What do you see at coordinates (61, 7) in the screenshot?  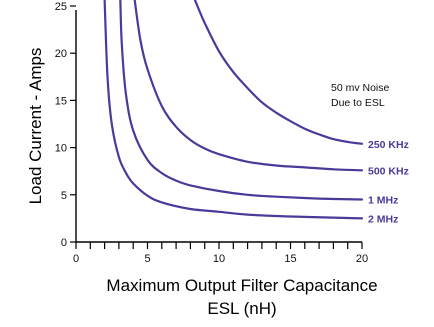 I see `y-tick-label: 25` at bounding box center [61, 7].